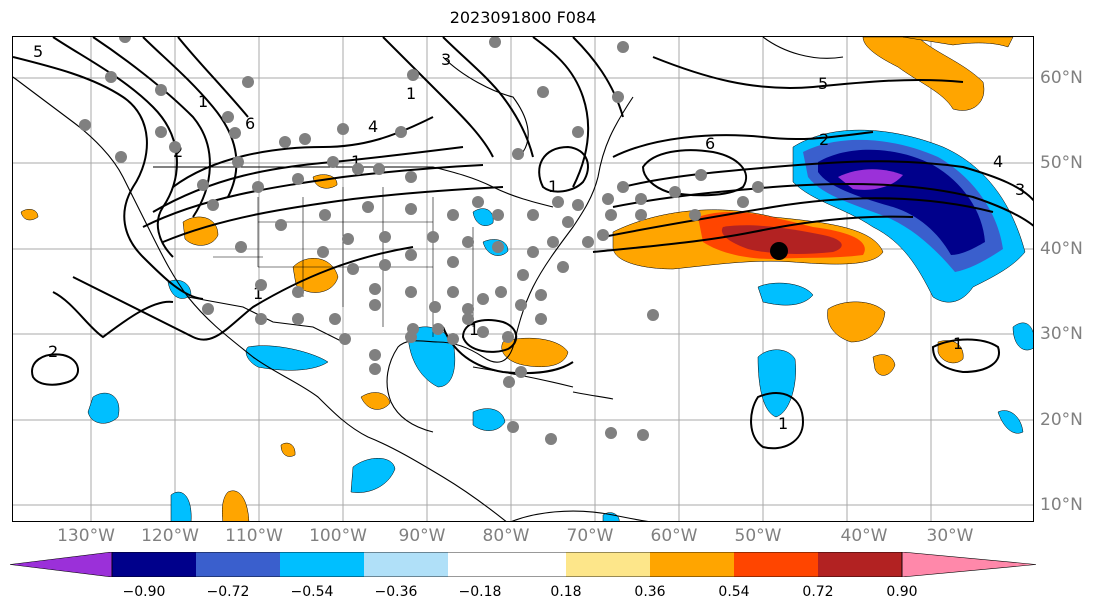  I want to click on pos-blob-pac3, so click(288, 449).